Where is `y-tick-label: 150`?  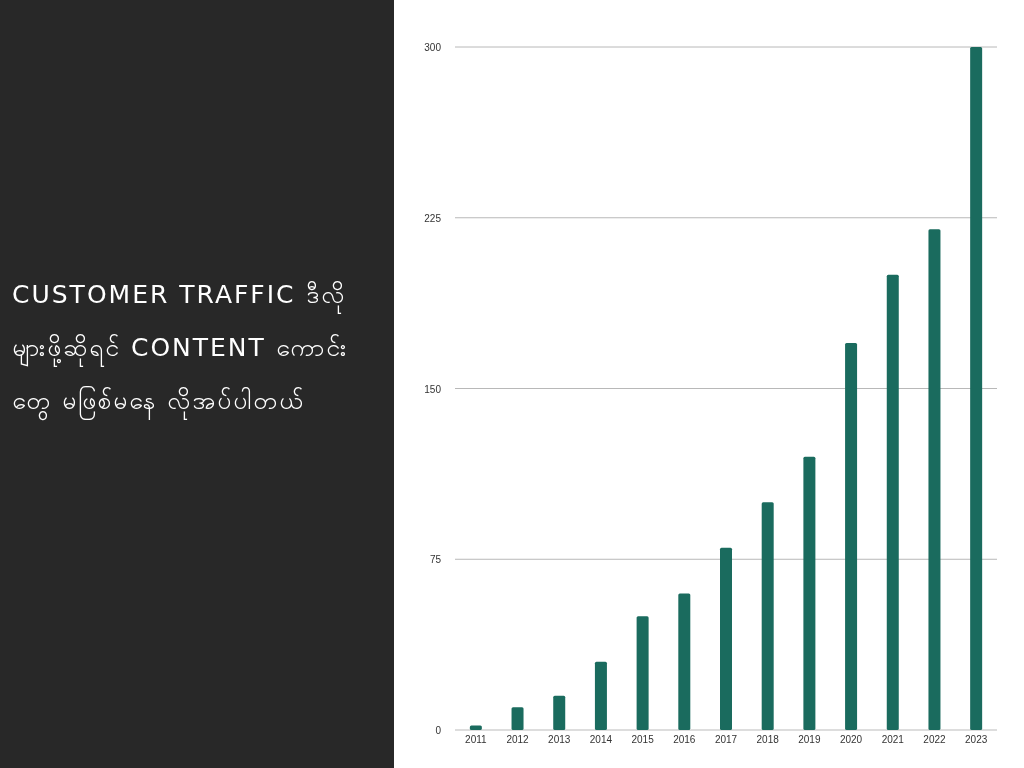
y-tick-label: 150 is located at coordinates (433, 389).